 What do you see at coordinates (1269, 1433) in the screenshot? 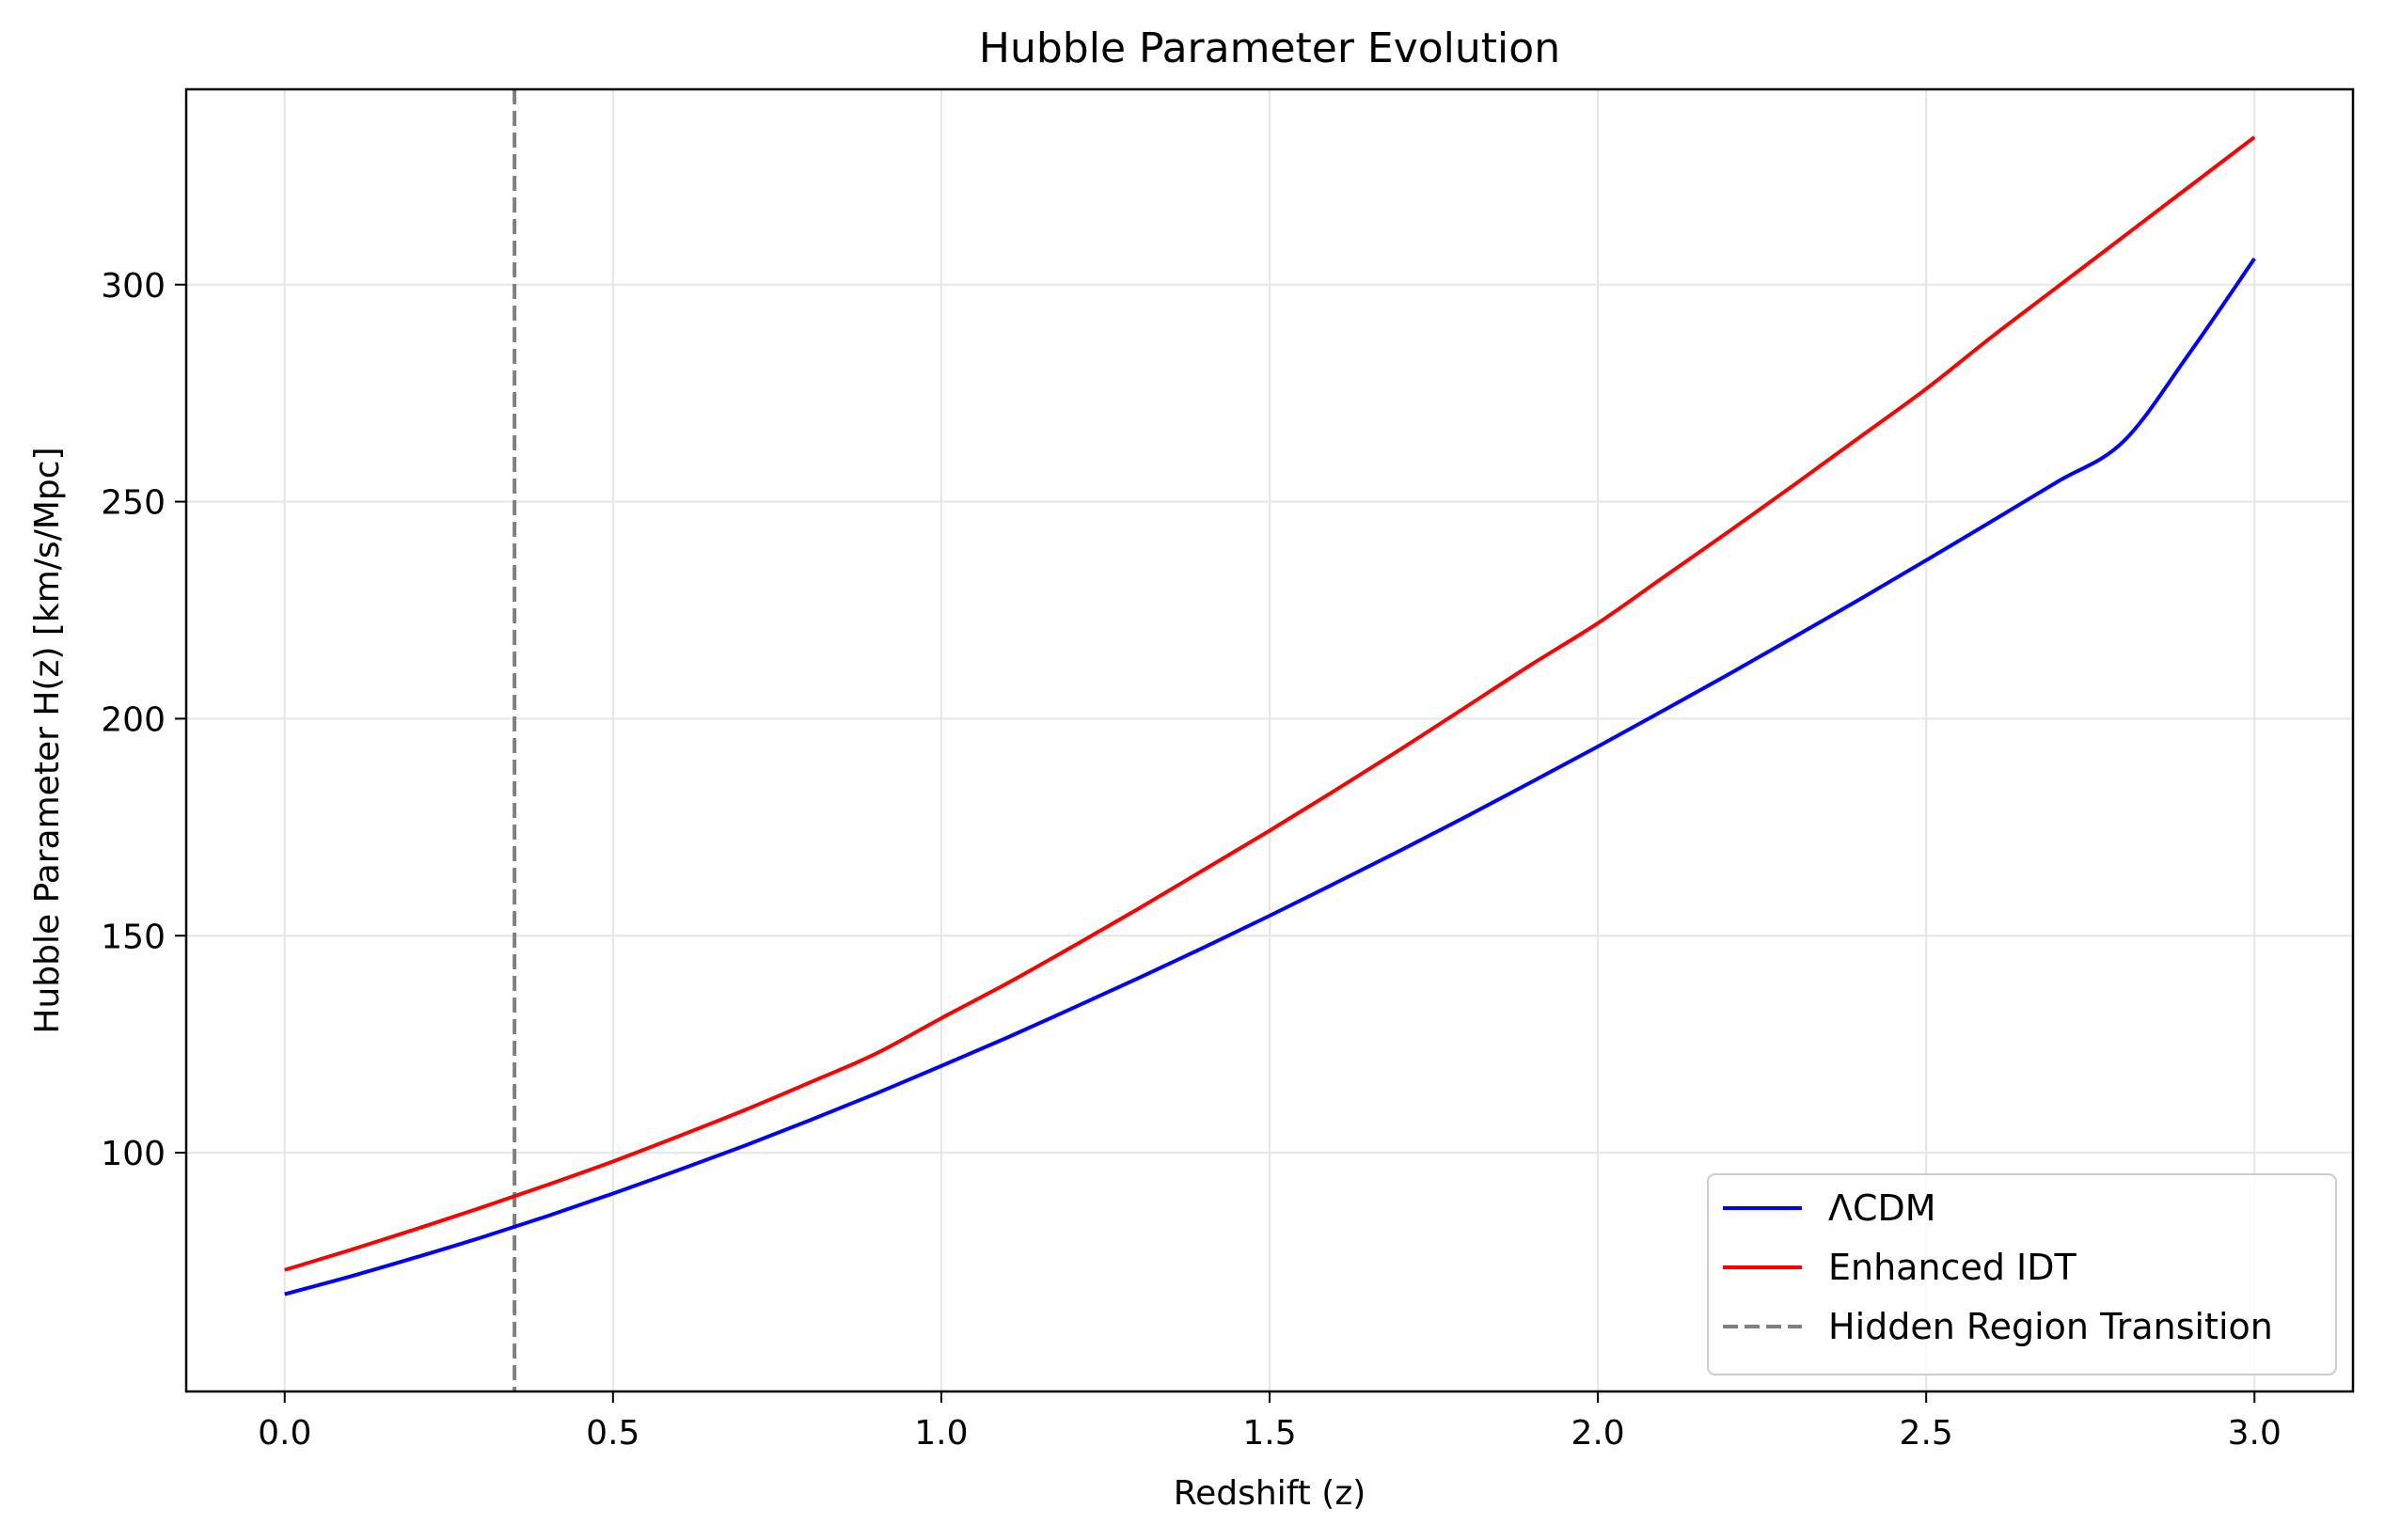
I see `x-tick-label: 1.5` at bounding box center [1269, 1433].